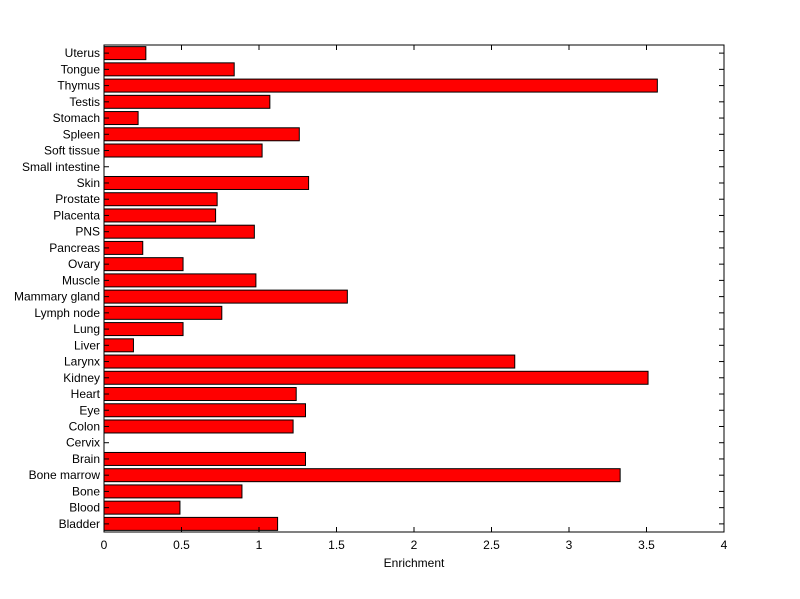  What do you see at coordinates (81, 69) in the screenshot?
I see `y-tick-label-tongue: Tongue` at bounding box center [81, 69].